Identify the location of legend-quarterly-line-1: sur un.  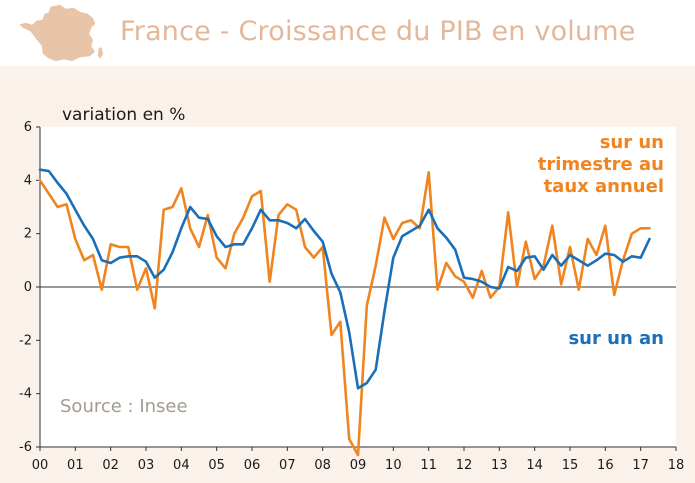
(632, 142).